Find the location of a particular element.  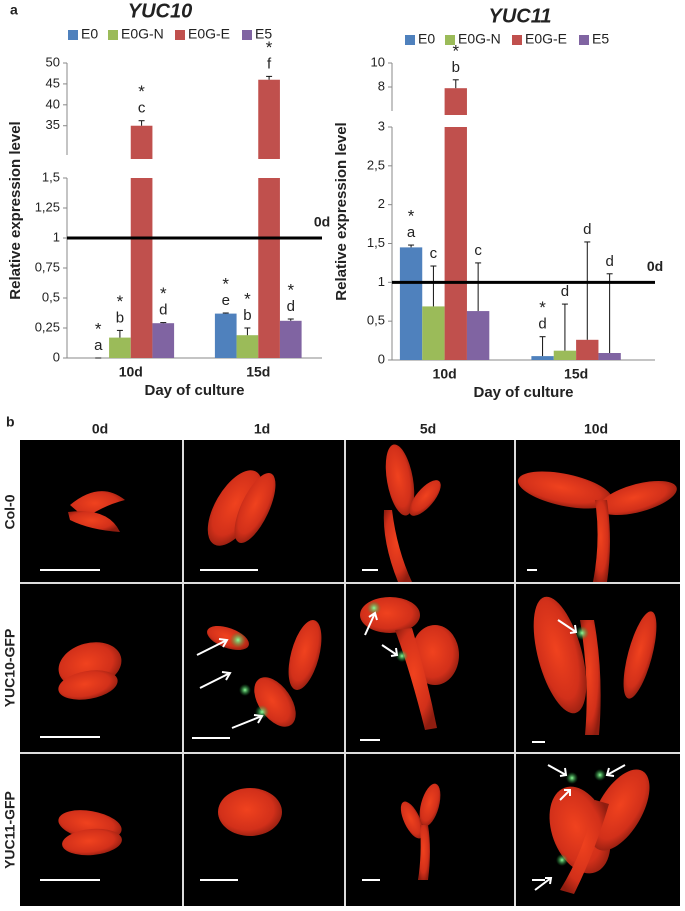

y-tick-label: 10 is located at coordinates (378, 61).